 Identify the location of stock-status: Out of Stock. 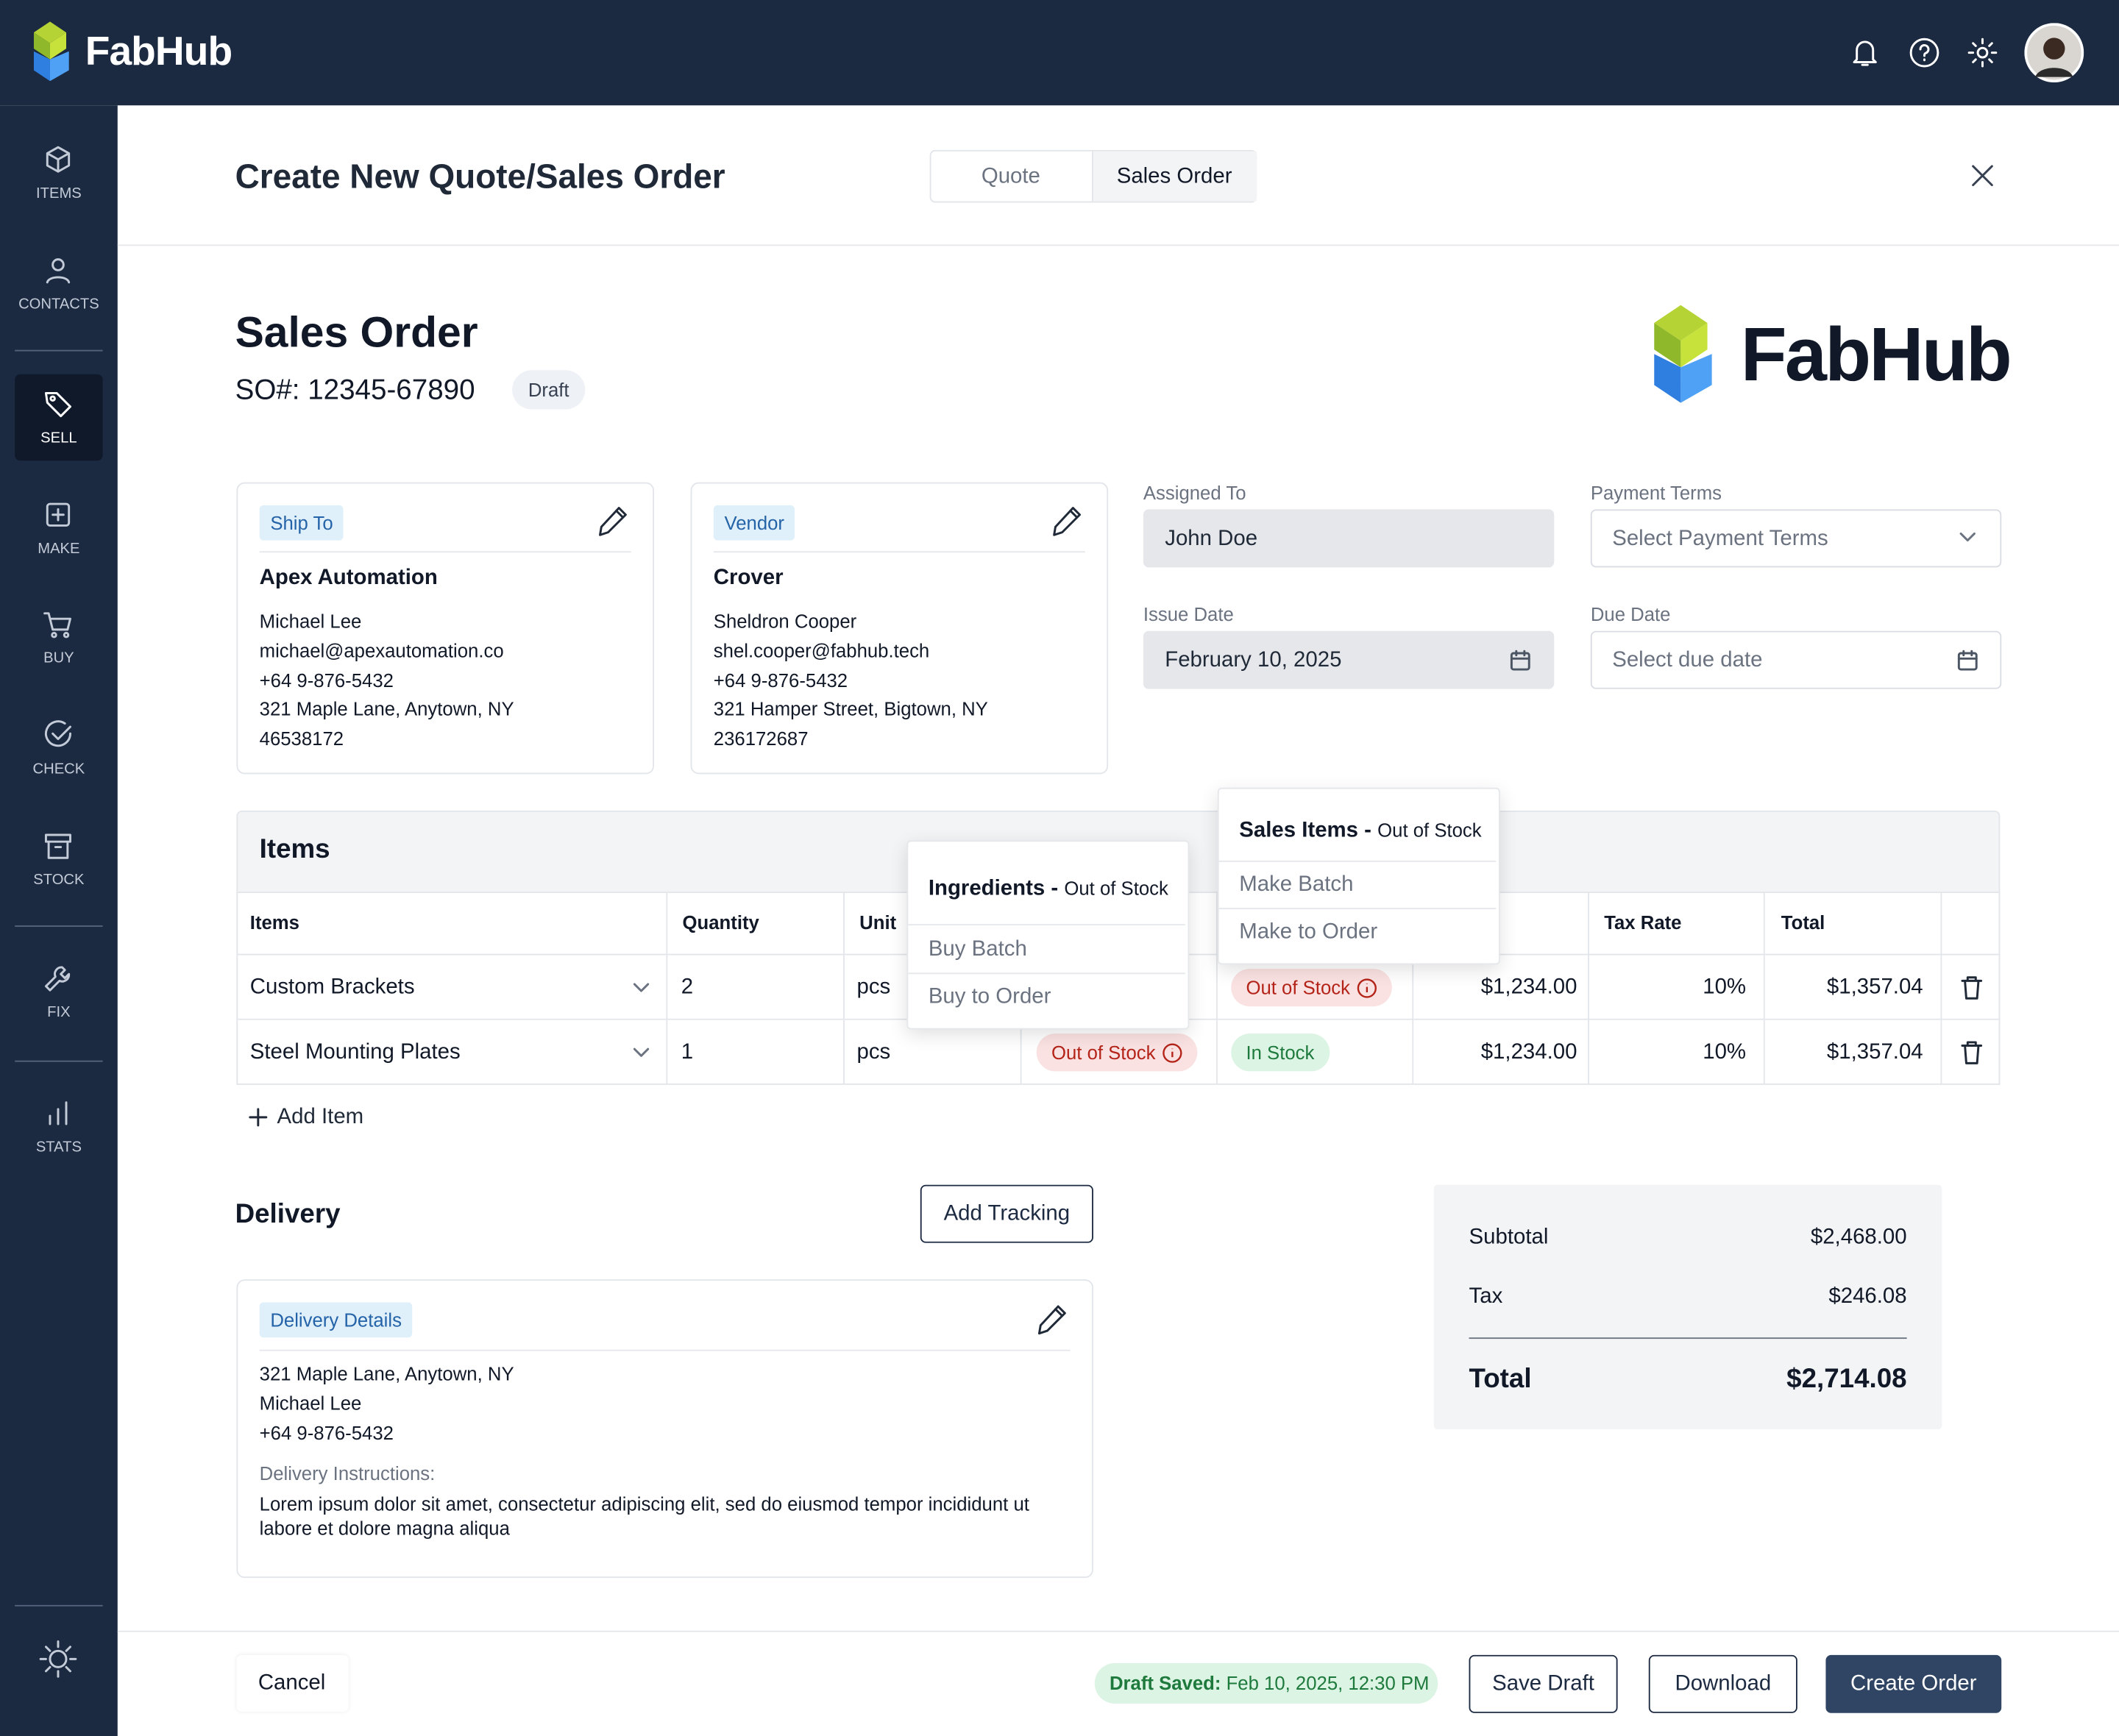
(1298, 987).